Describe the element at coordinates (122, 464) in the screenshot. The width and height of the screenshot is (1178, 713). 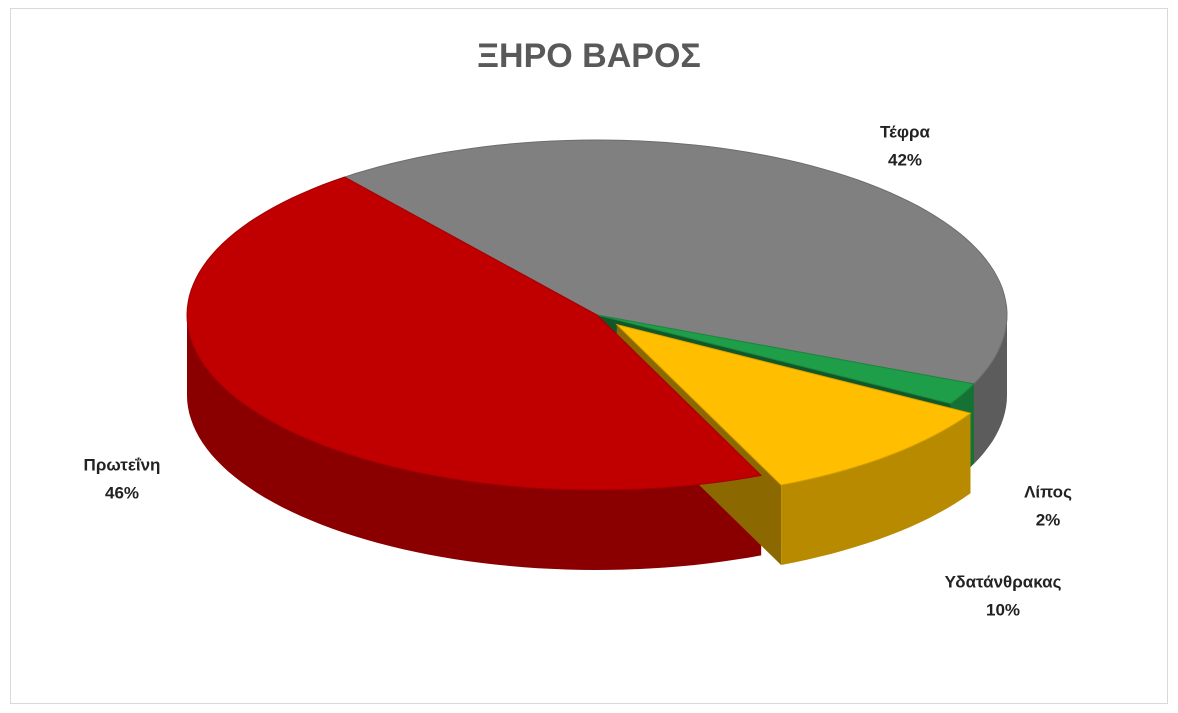
I see `slice-label-category: Πρωτεΐνη` at that location.